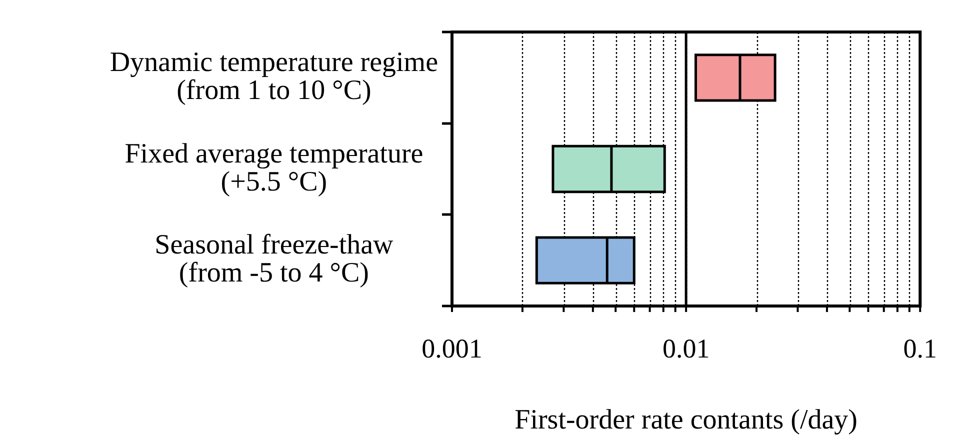  What do you see at coordinates (274, 259) in the screenshot?
I see `y-tick-label: Seasonal freeze-thaw (from -5 to 4 °C)` at bounding box center [274, 259].